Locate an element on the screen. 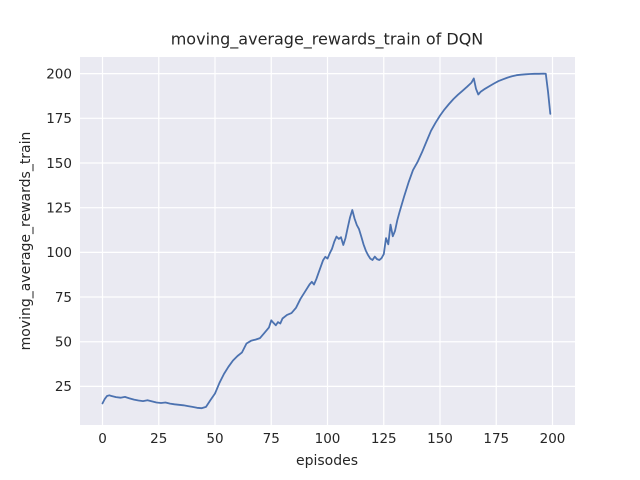 The height and width of the screenshot is (480, 640). x-tick-label: 125 is located at coordinates (384, 439).